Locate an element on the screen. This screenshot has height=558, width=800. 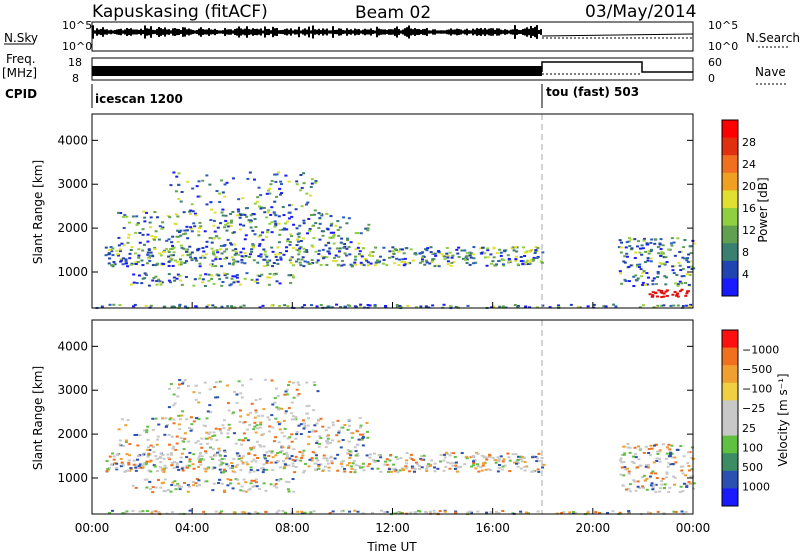
x-axis-label: Time UT is located at coordinates (391, 547).